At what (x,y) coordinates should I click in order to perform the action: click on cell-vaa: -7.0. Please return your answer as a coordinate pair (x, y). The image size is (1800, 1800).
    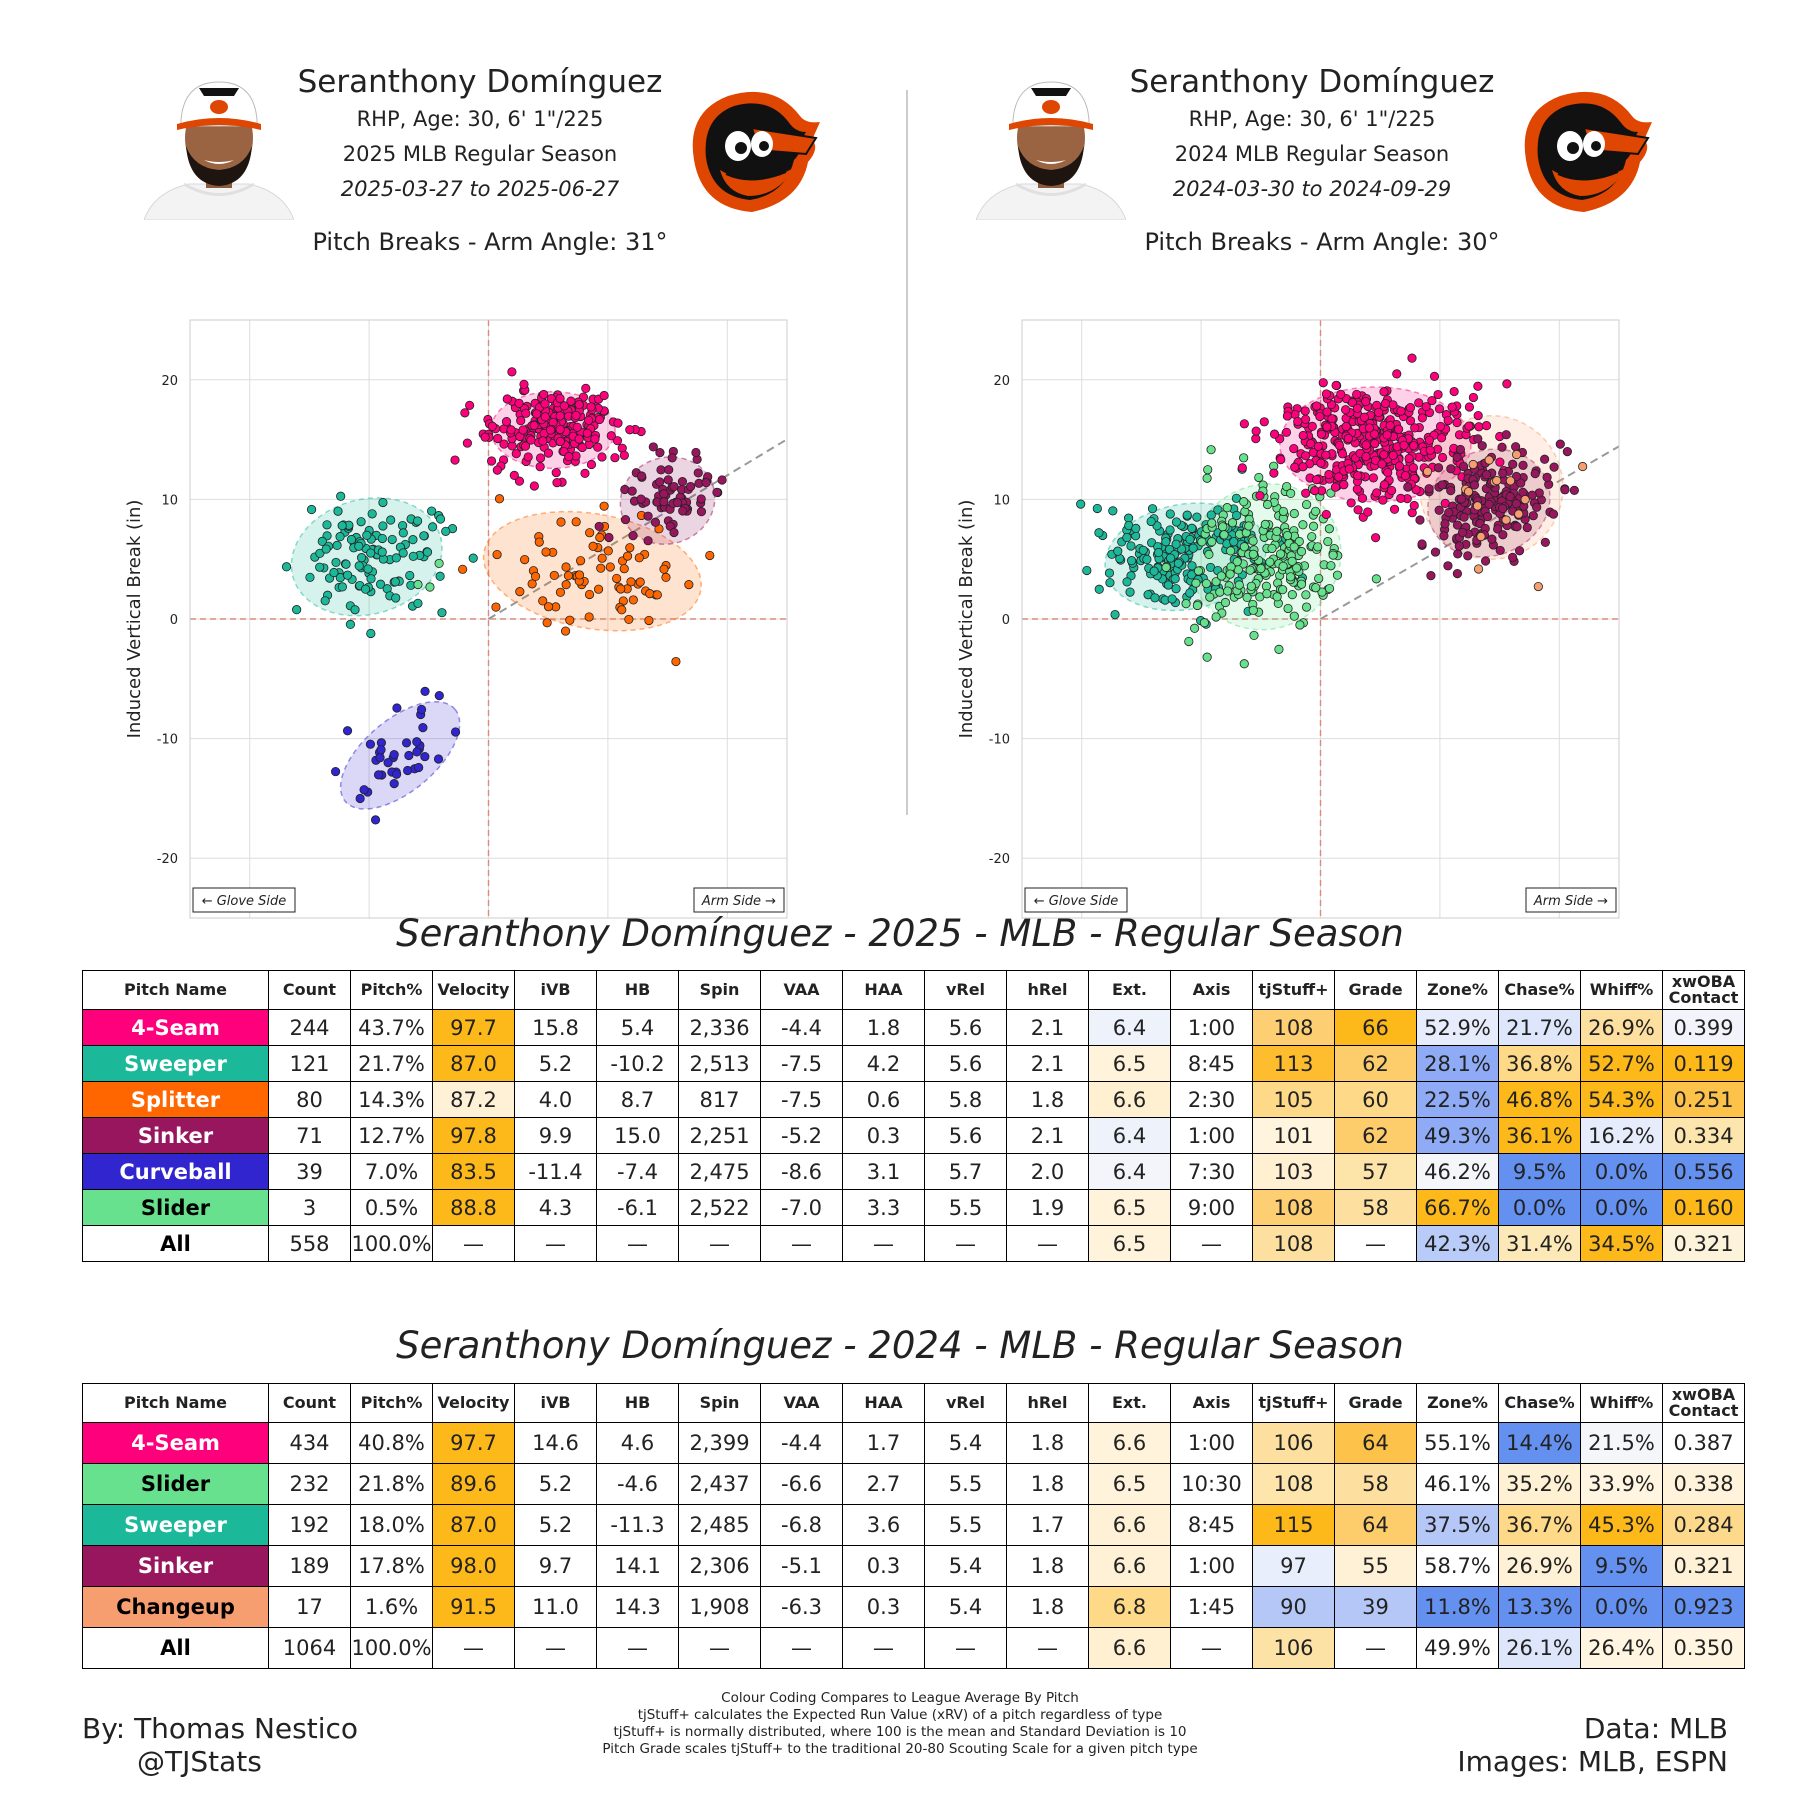
    Looking at the image, I should click on (801, 1207).